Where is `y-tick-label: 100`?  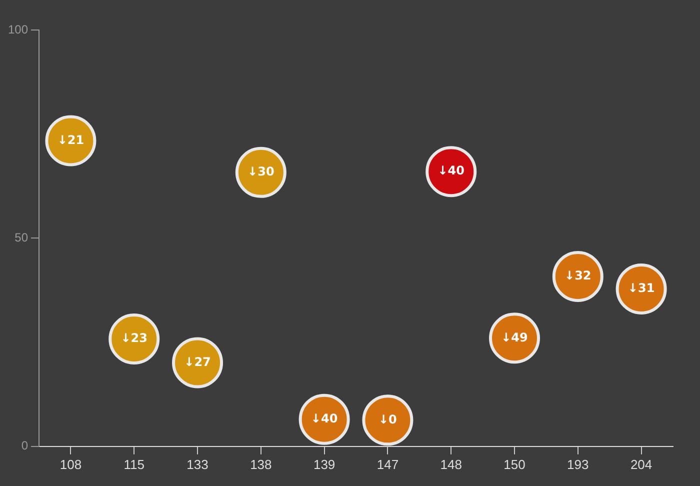 y-tick-label: 100 is located at coordinates (18, 29).